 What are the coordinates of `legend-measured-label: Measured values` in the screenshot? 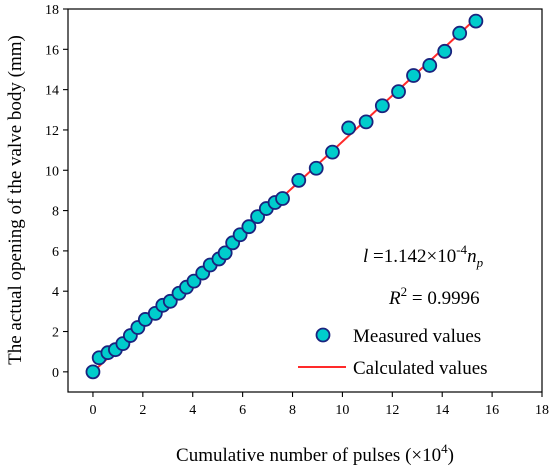 It's located at (417, 336).